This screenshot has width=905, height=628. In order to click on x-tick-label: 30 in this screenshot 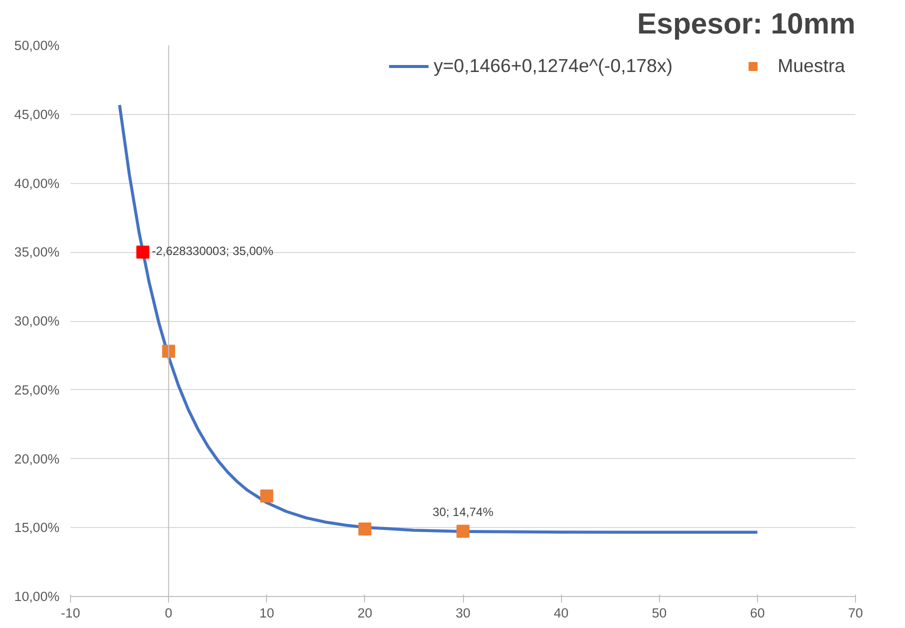, I will do `click(463, 613)`.